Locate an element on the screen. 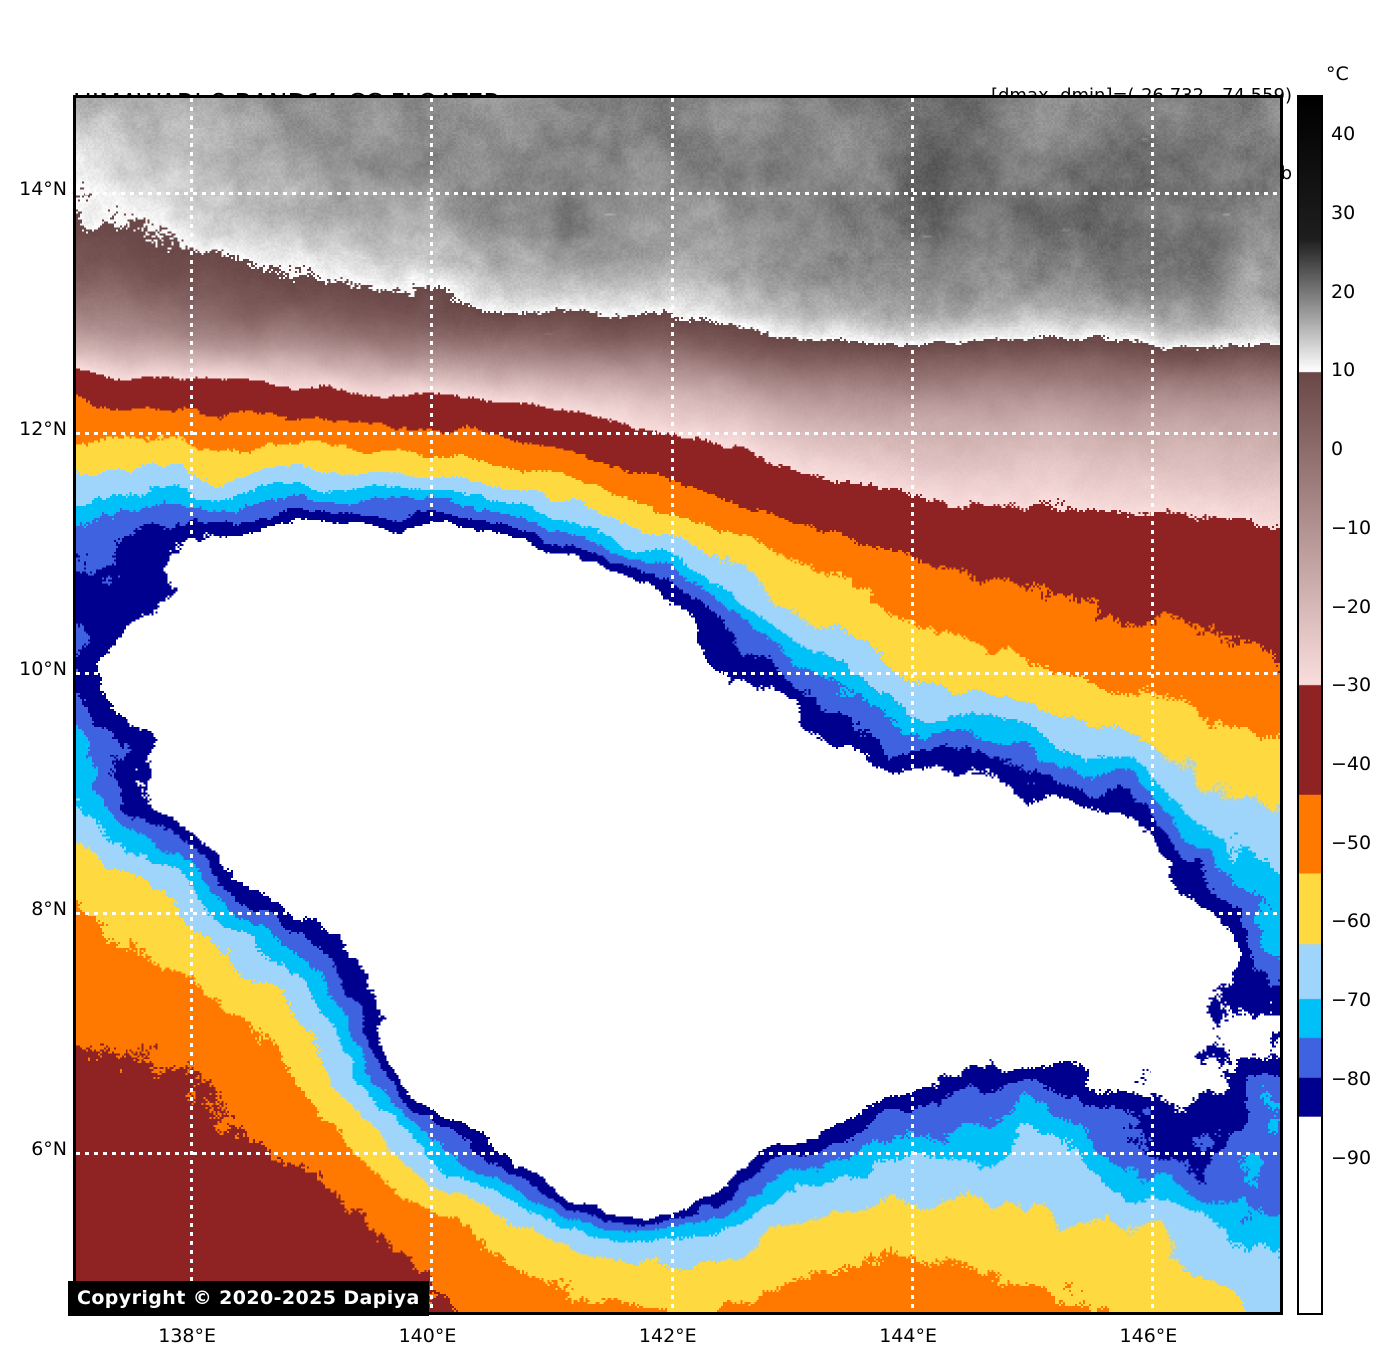 The image size is (1390, 1359). colorbar-gradient is located at coordinates (1310, 705).